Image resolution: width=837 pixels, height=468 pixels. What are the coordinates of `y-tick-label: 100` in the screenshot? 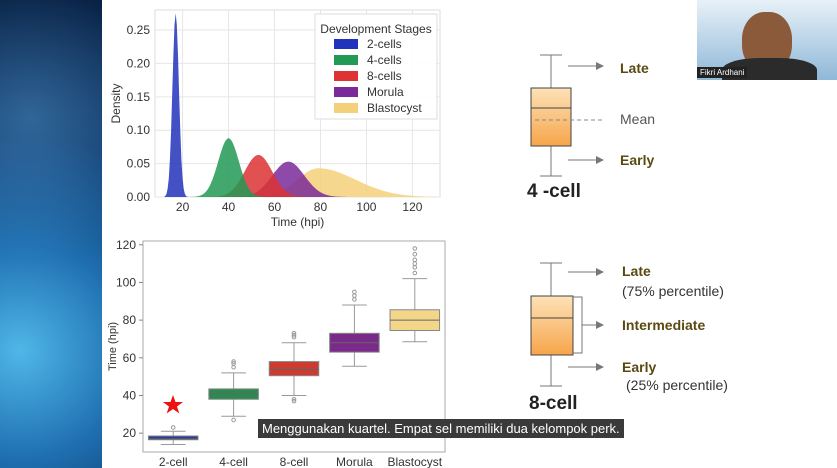 It's located at (126, 282).